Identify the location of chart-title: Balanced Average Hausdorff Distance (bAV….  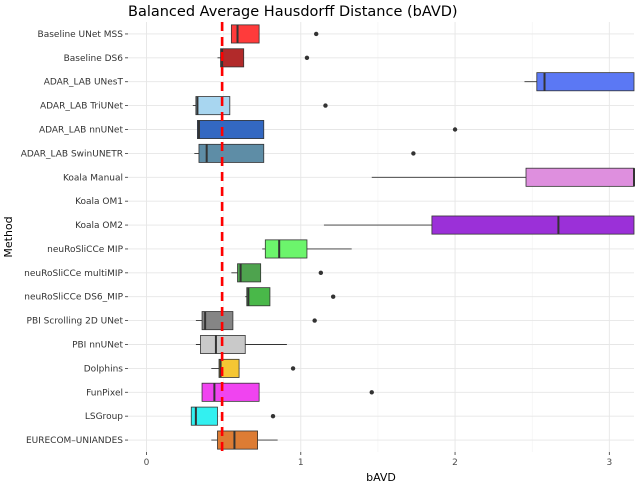
(293, 12).